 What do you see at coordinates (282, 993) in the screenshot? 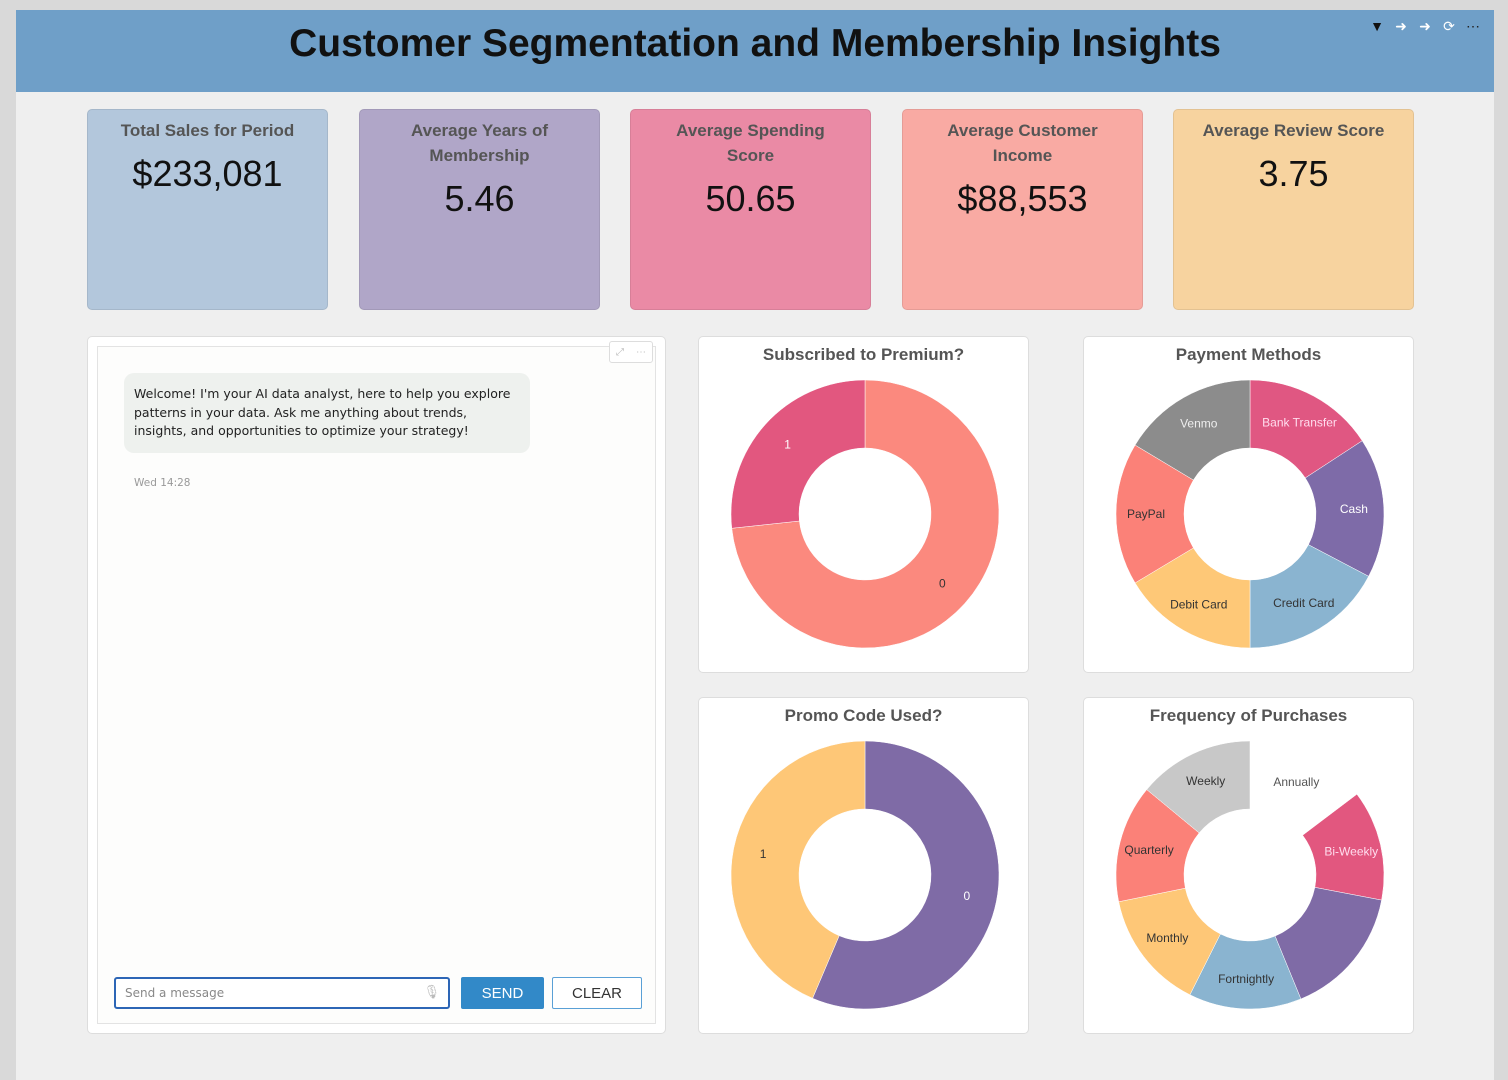
I see `message-input: Send a message 🎙` at bounding box center [282, 993].